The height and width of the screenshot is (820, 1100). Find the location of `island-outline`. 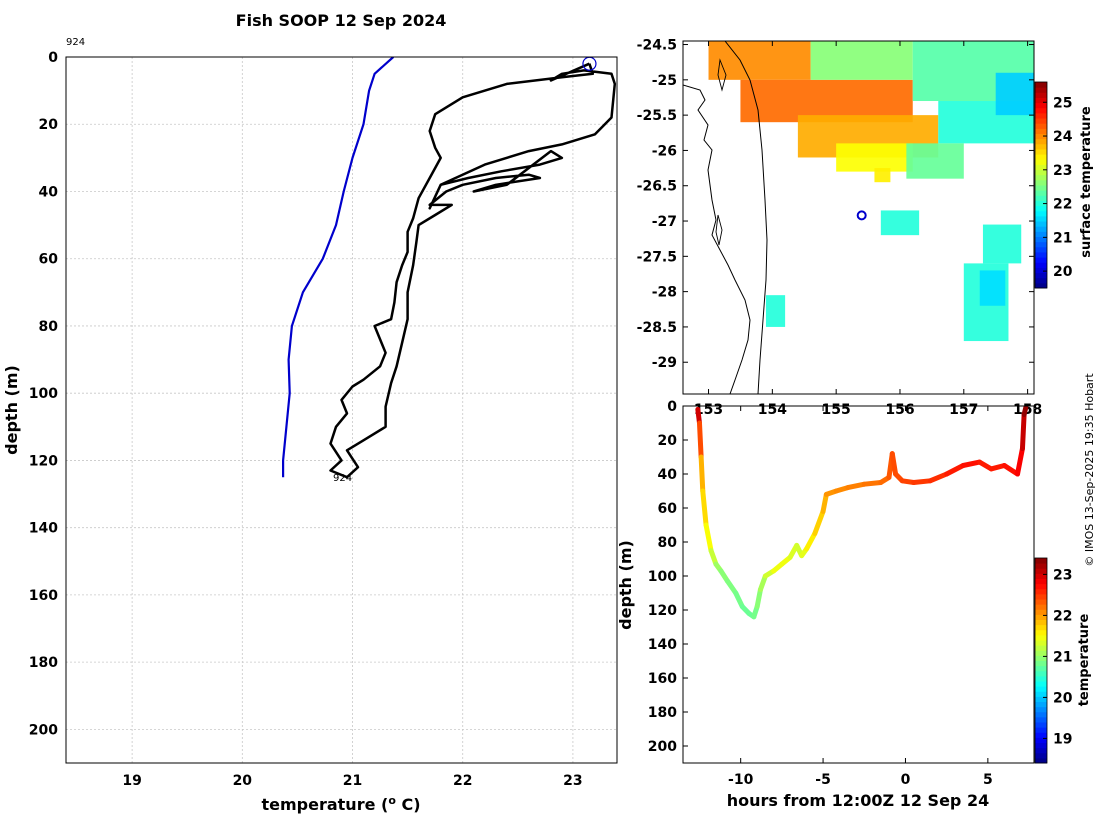

island-outline is located at coordinates (722, 75).